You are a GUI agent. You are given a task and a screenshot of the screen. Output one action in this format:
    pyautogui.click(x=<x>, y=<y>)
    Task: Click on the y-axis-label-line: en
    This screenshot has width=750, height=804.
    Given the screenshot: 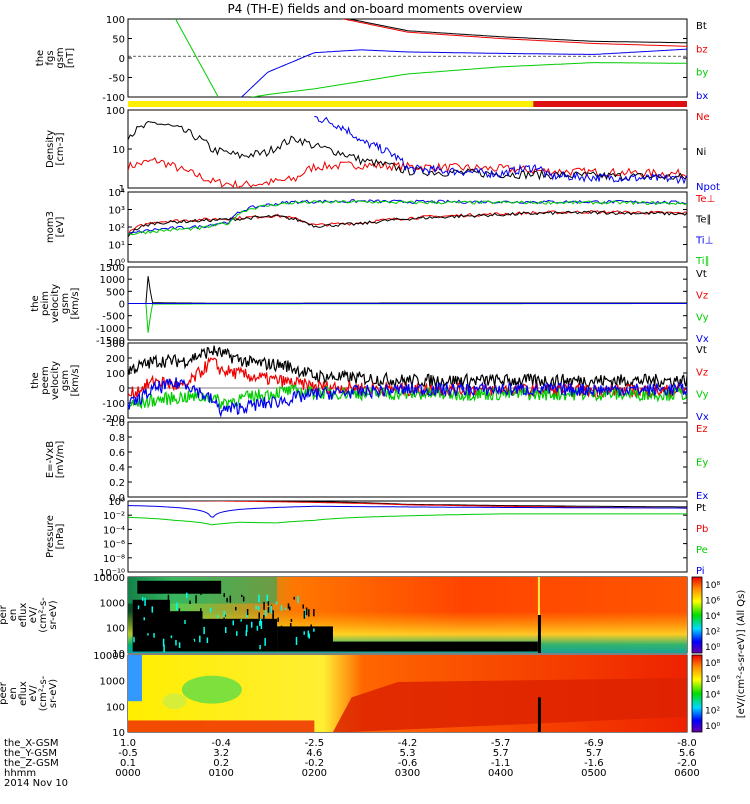 What is the action you would take?
    pyautogui.click(x=13, y=693)
    